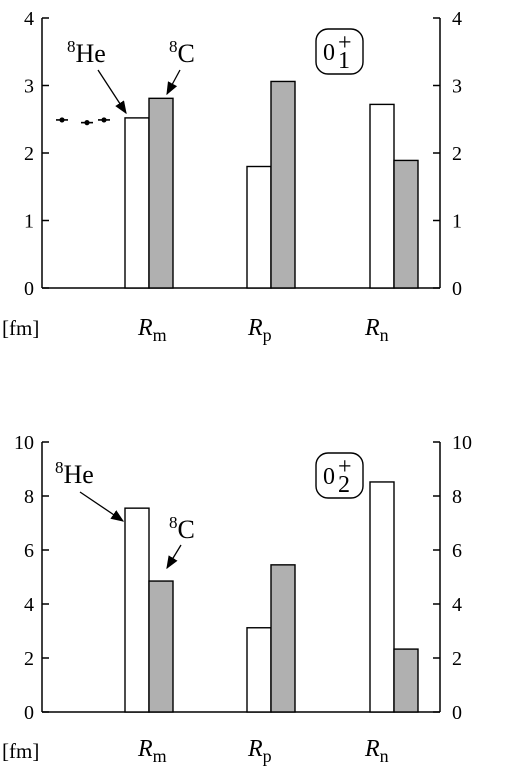 The height and width of the screenshot is (766, 511). I want to click on panel-bottom-unit-label: [fm], so click(20, 751).